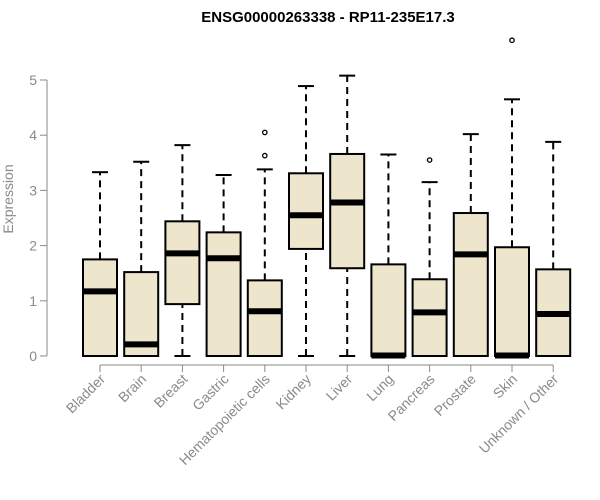 The image size is (600, 500). Describe the element at coordinates (132, 388) in the screenshot. I see `x-tick-label: Brain` at that location.